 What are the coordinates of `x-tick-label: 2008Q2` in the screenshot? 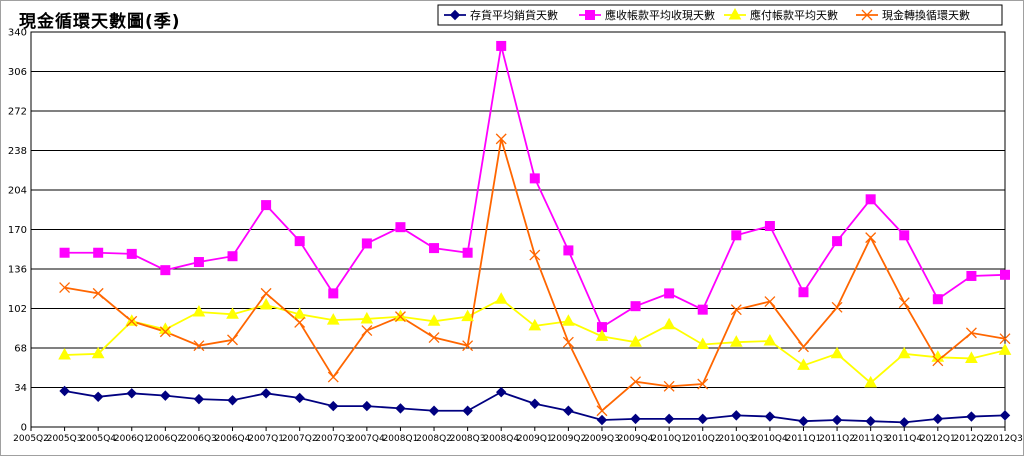 It's located at (434, 439).